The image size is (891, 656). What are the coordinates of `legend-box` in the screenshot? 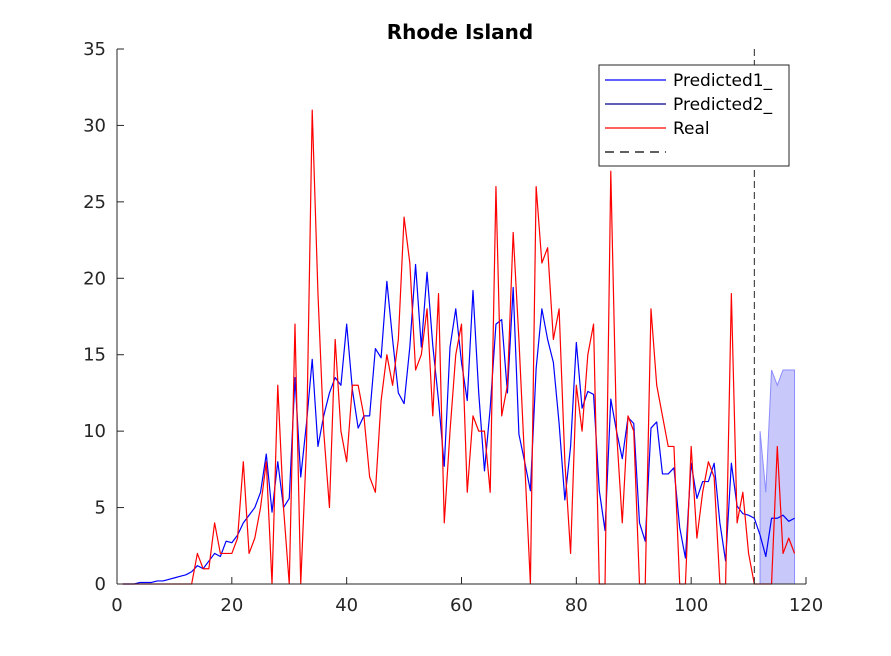 It's located at (694, 115).